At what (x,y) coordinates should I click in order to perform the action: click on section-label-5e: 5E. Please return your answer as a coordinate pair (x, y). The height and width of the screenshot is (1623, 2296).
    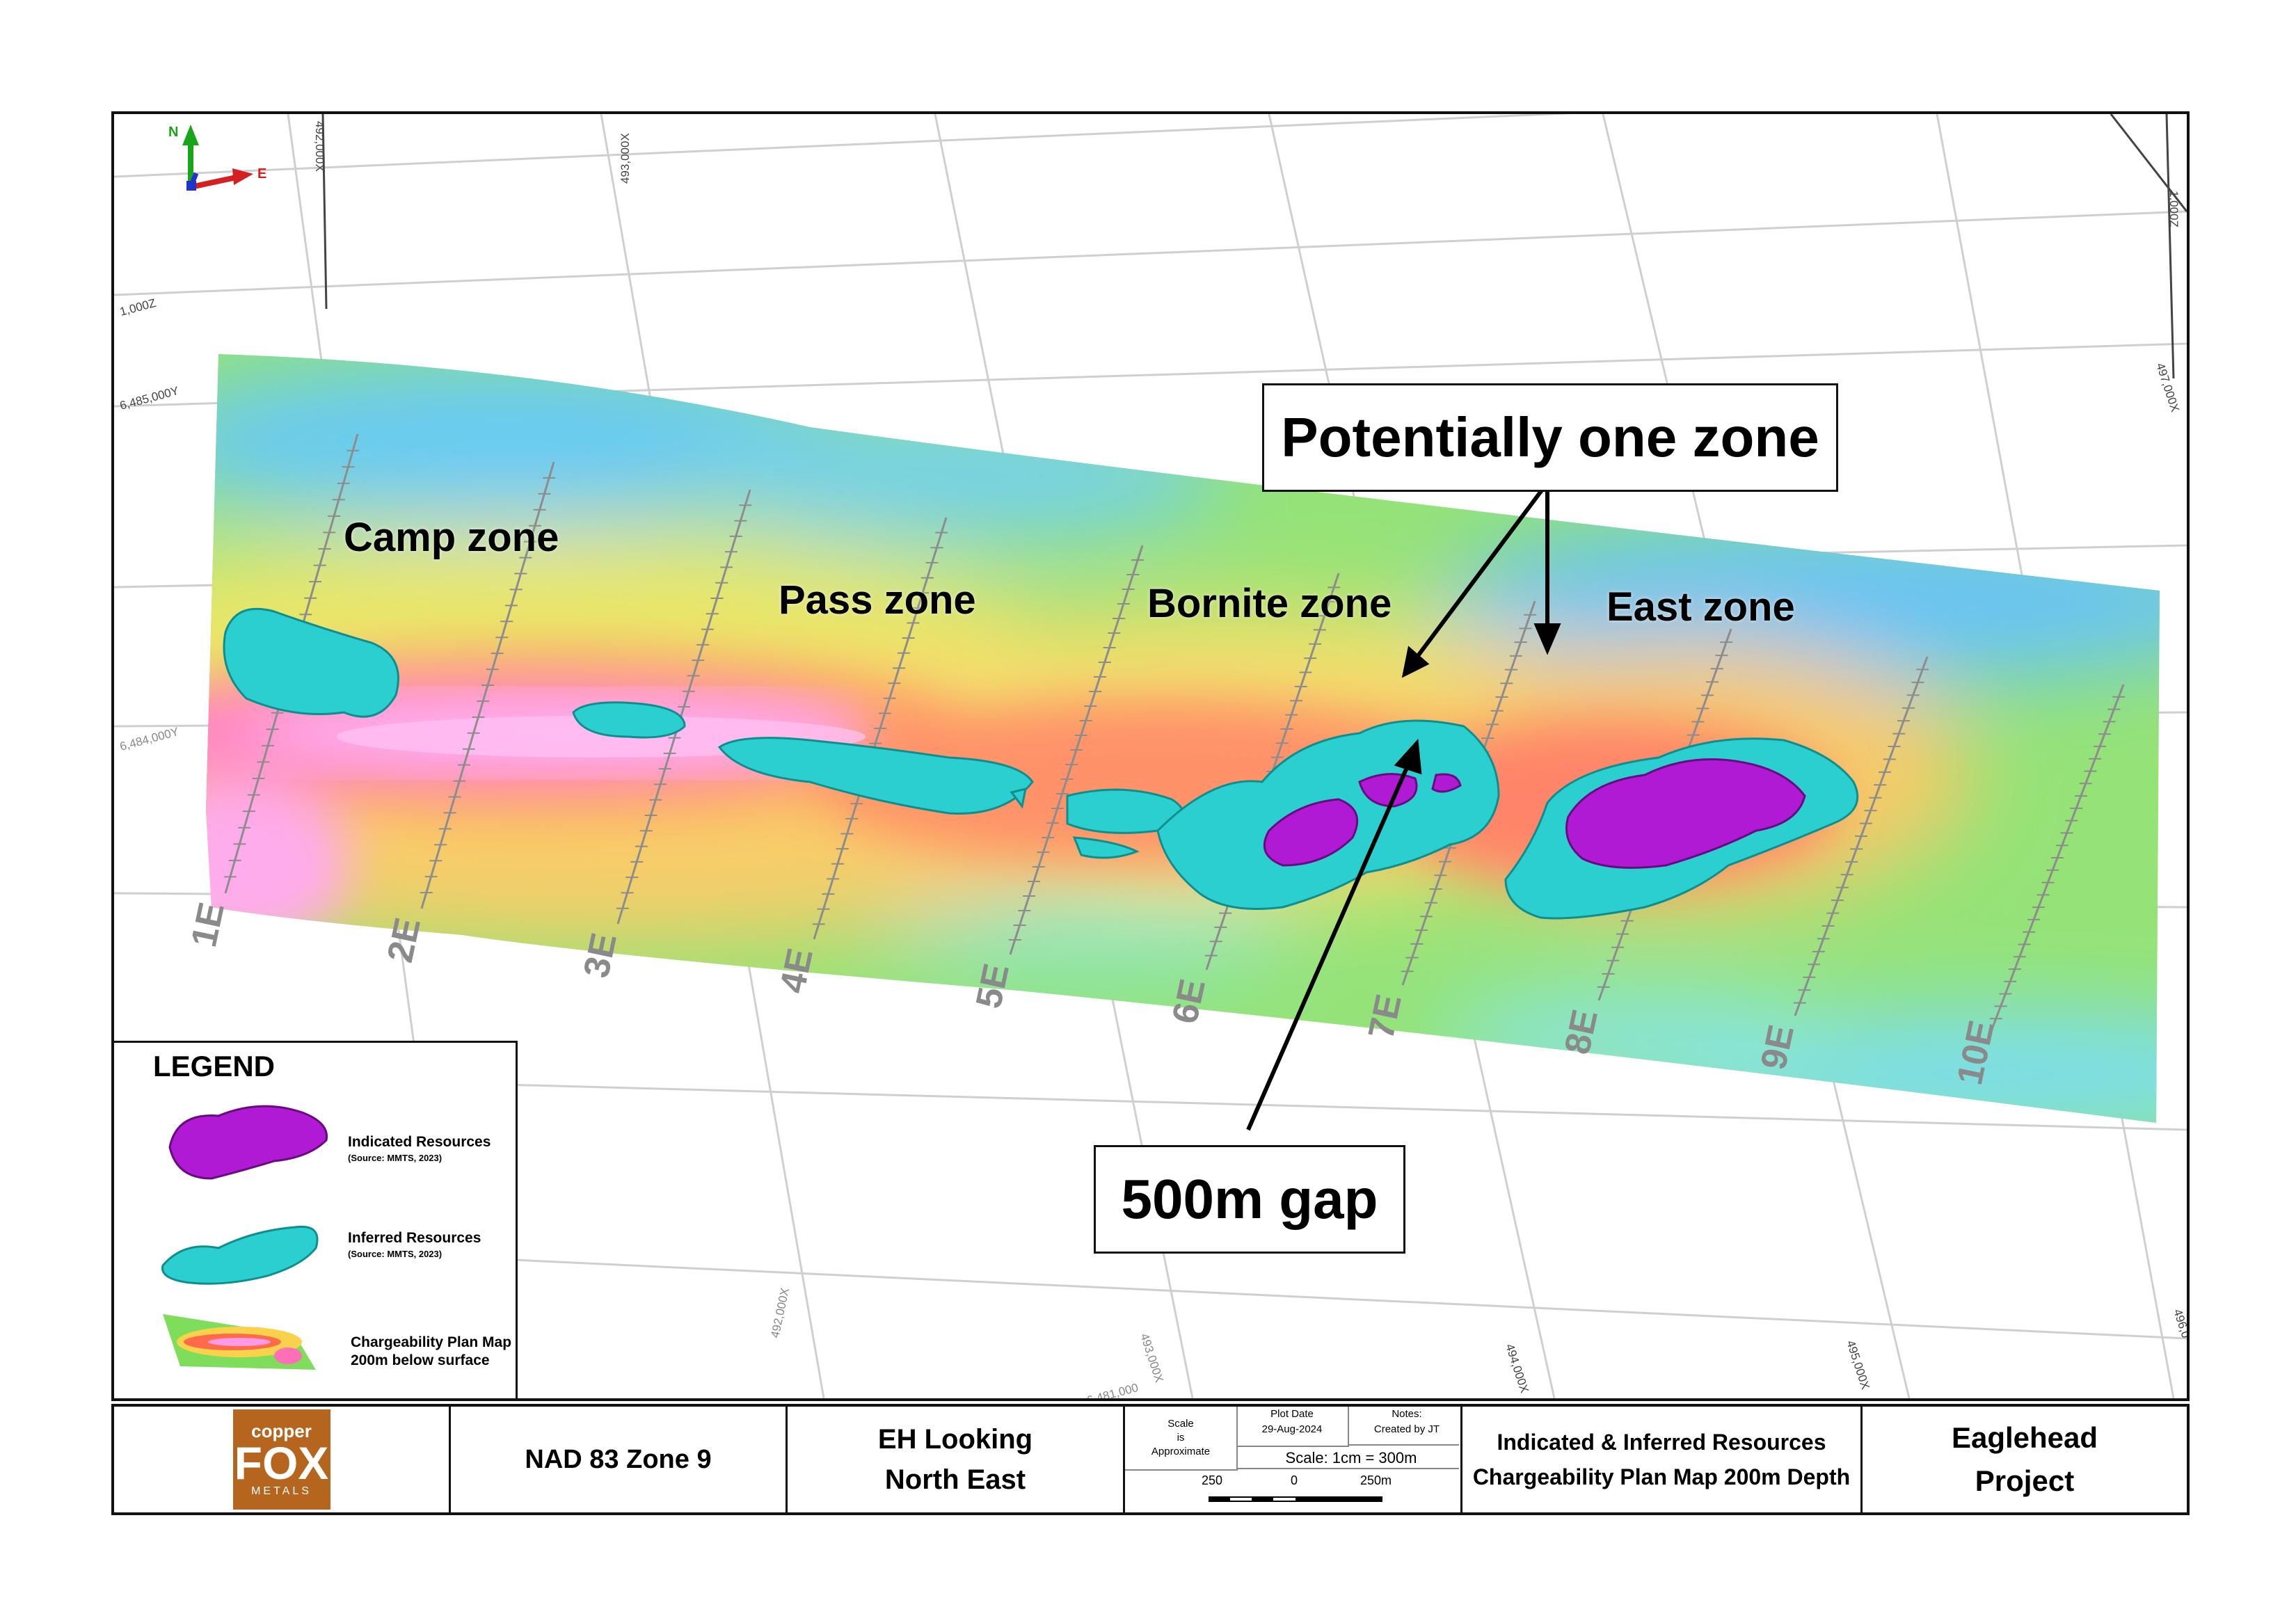
    Looking at the image, I should click on (993, 986).